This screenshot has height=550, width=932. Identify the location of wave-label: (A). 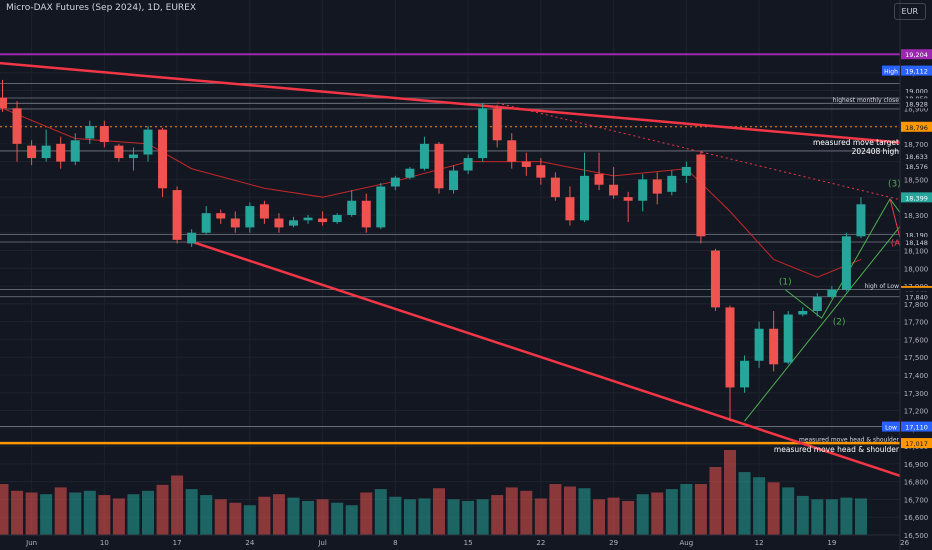
(897, 244).